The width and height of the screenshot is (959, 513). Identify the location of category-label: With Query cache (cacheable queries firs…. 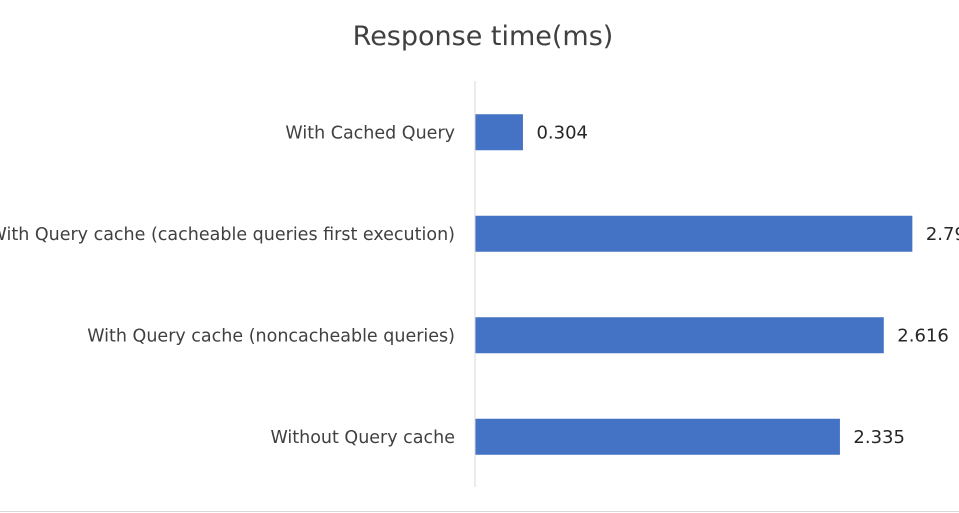
(227, 235).